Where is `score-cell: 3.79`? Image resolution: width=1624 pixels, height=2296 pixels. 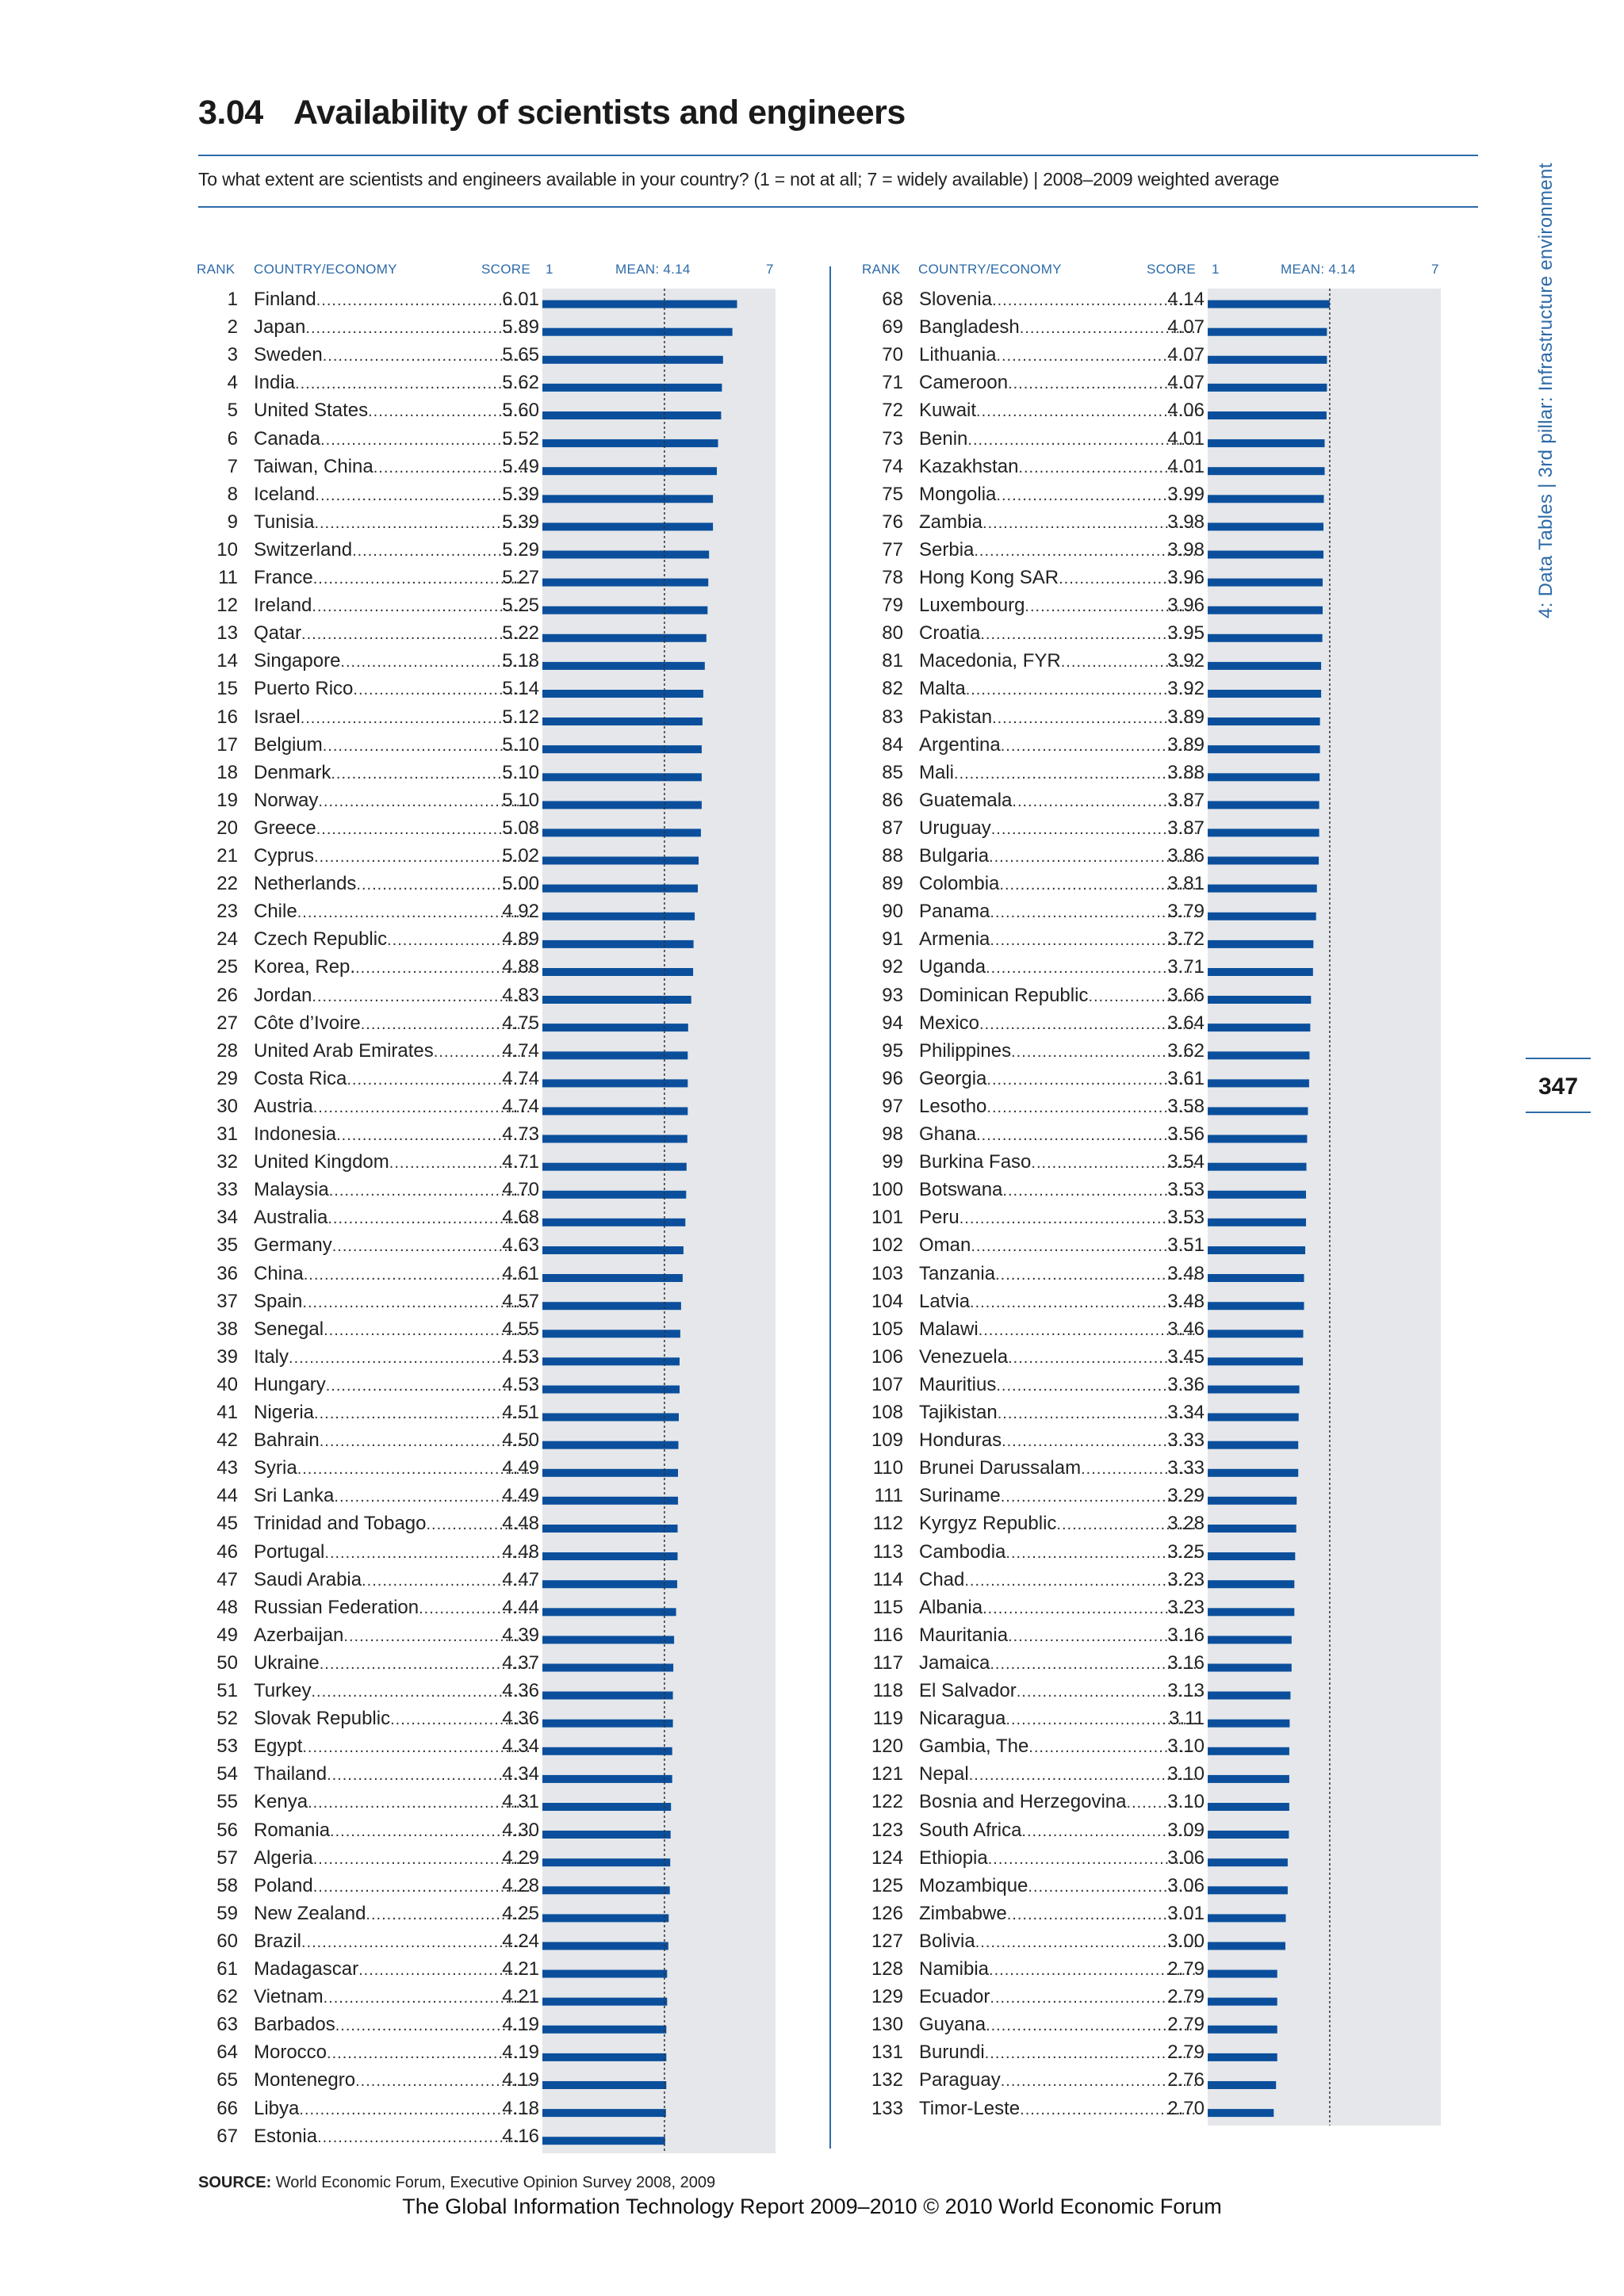 score-cell: 3.79 is located at coordinates (1186, 912).